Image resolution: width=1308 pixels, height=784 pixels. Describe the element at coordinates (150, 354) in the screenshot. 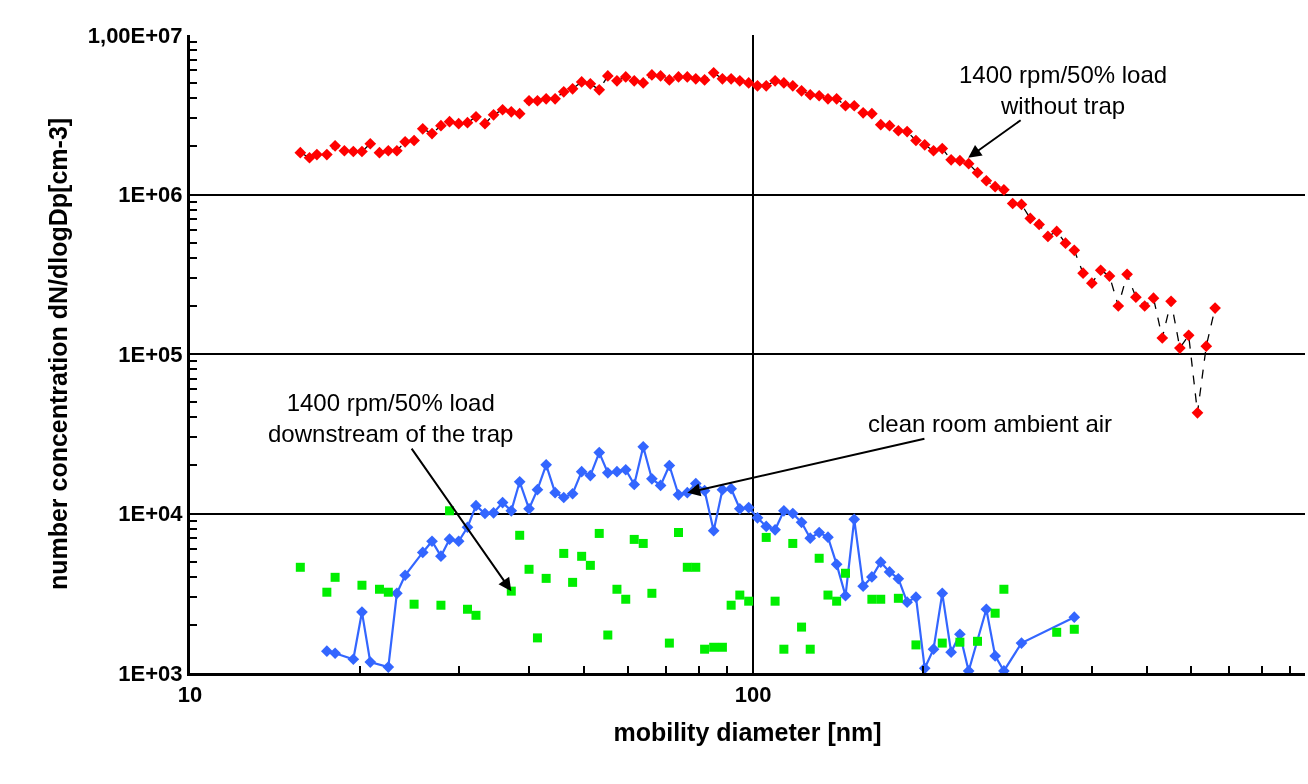

I see `y-tick-label: 1E+05` at that location.